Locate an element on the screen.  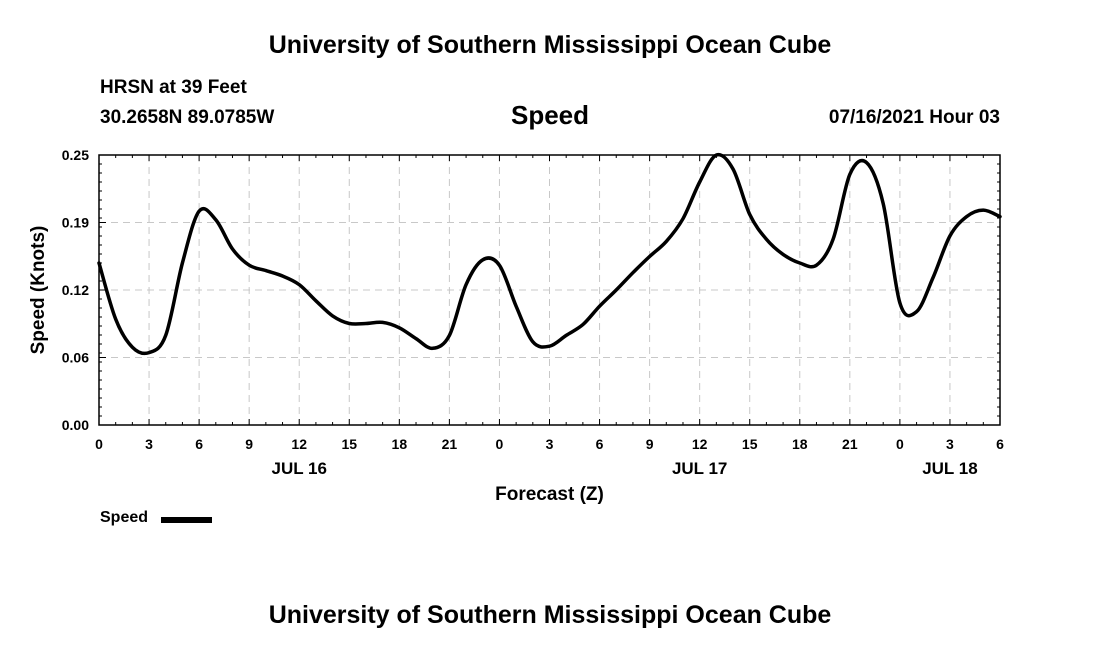
x-axis-title: Forecast (Z) is located at coordinates (549, 494).